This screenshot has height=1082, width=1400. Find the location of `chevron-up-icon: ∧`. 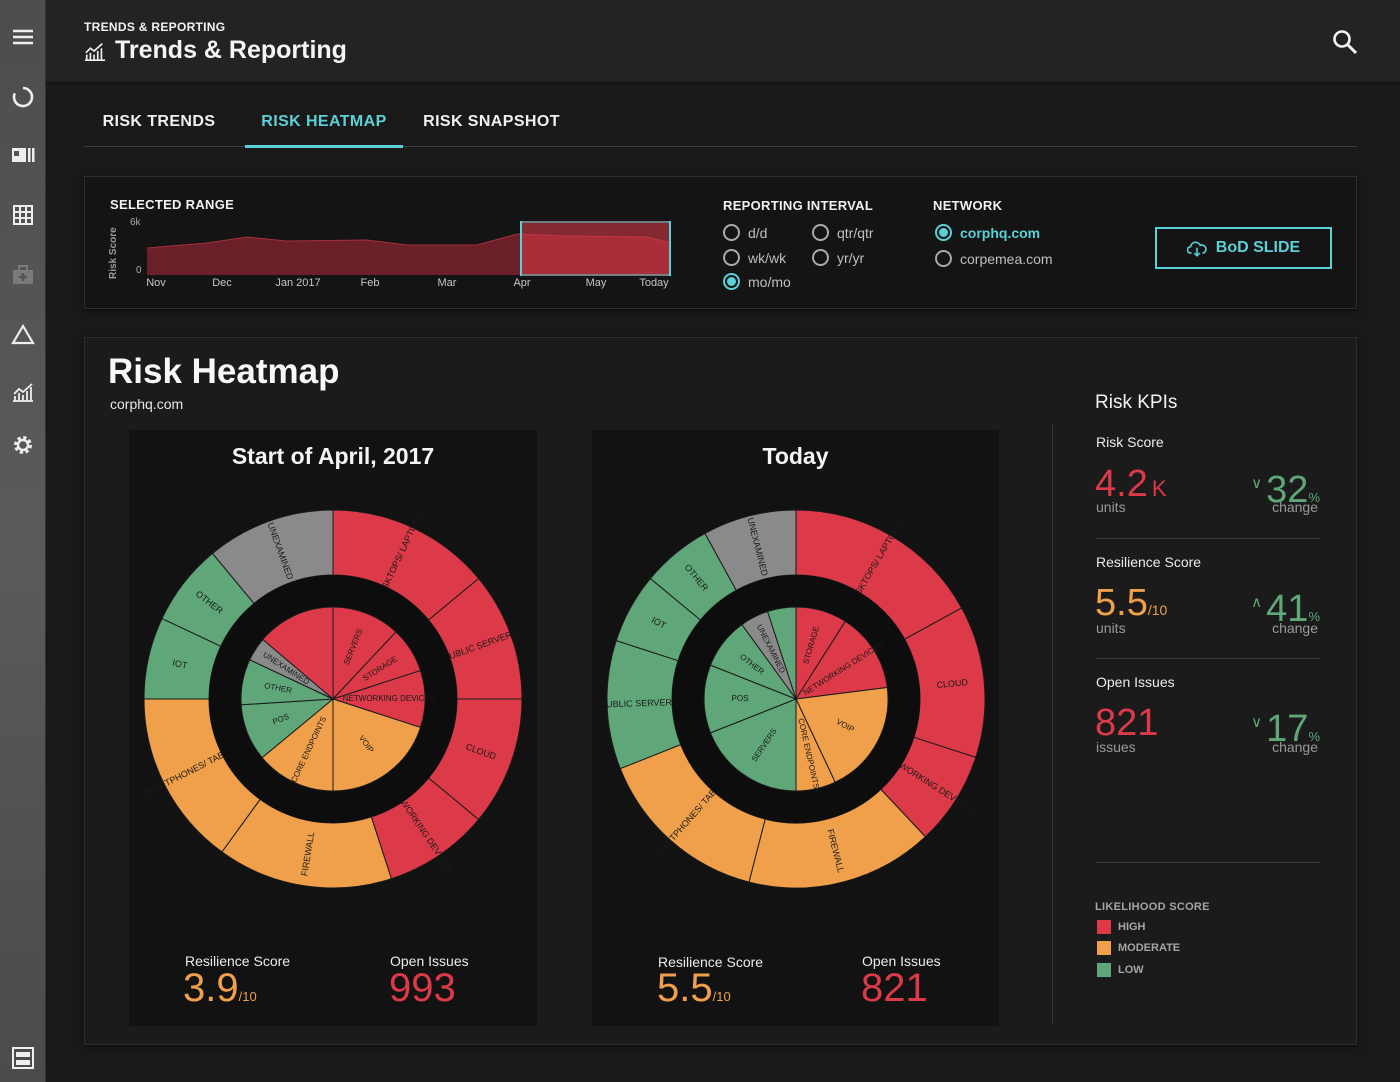

chevron-up-icon: ∧ is located at coordinates (1257, 602).